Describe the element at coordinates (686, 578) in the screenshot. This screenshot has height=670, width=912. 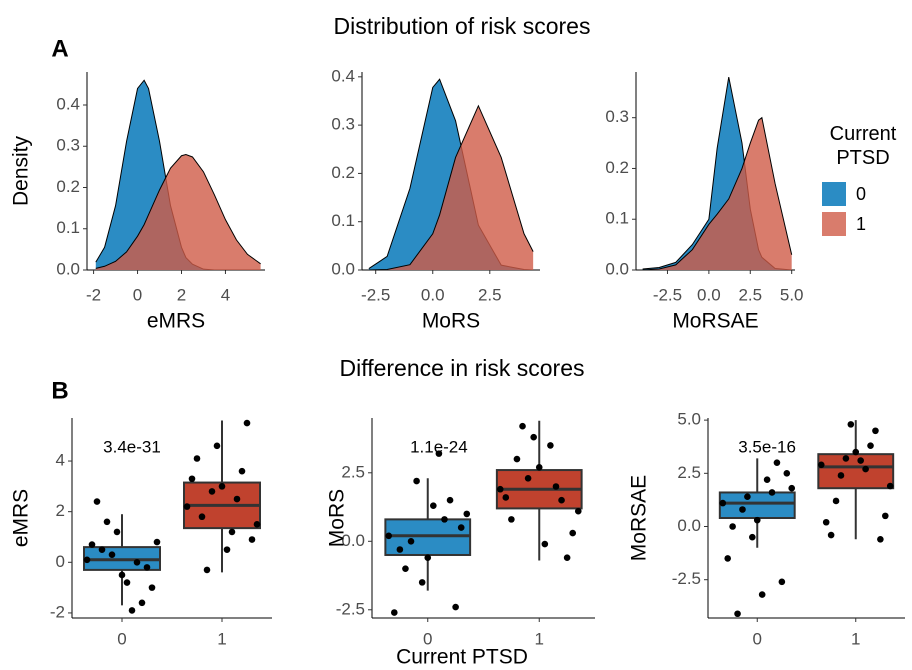
I see `y-tick-label: -2.5` at that location.